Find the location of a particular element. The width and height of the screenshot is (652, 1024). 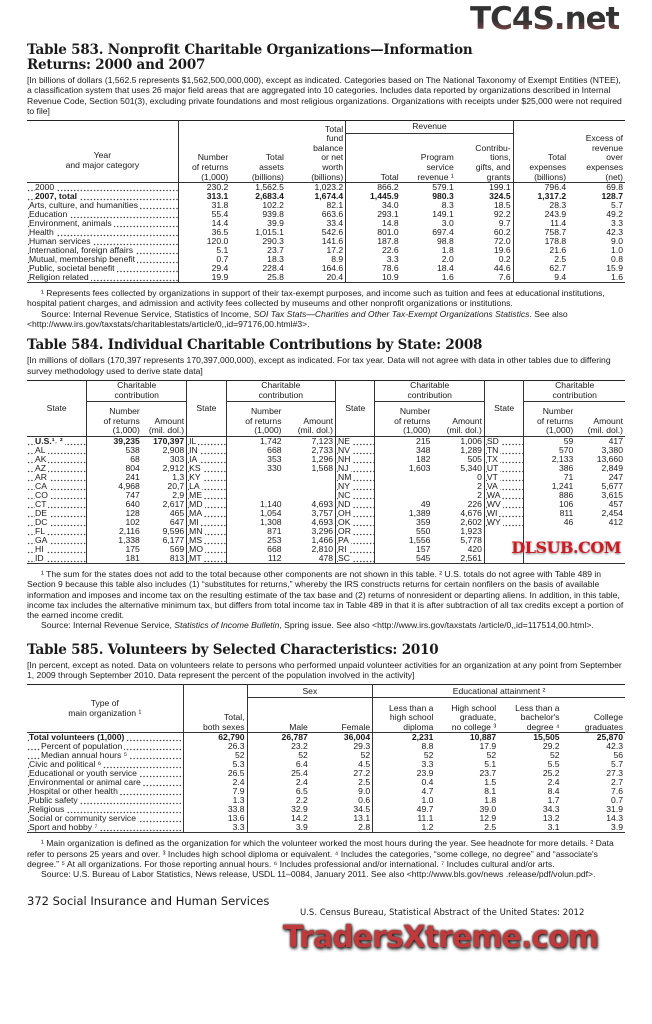

row-label-text: Education is located at coordinates (49, 215).